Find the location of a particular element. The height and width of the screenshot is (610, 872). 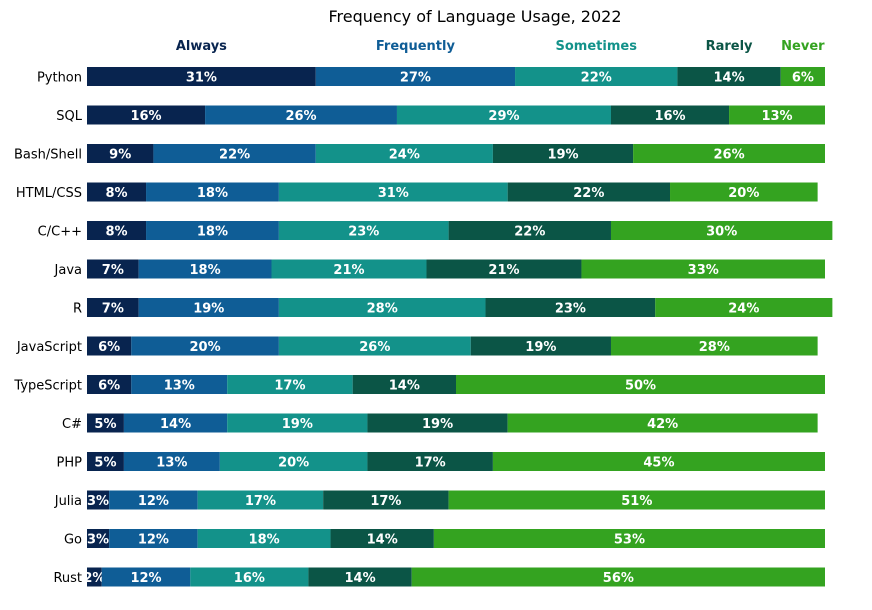

data-label: 16% is located at coordinates (249, 578).